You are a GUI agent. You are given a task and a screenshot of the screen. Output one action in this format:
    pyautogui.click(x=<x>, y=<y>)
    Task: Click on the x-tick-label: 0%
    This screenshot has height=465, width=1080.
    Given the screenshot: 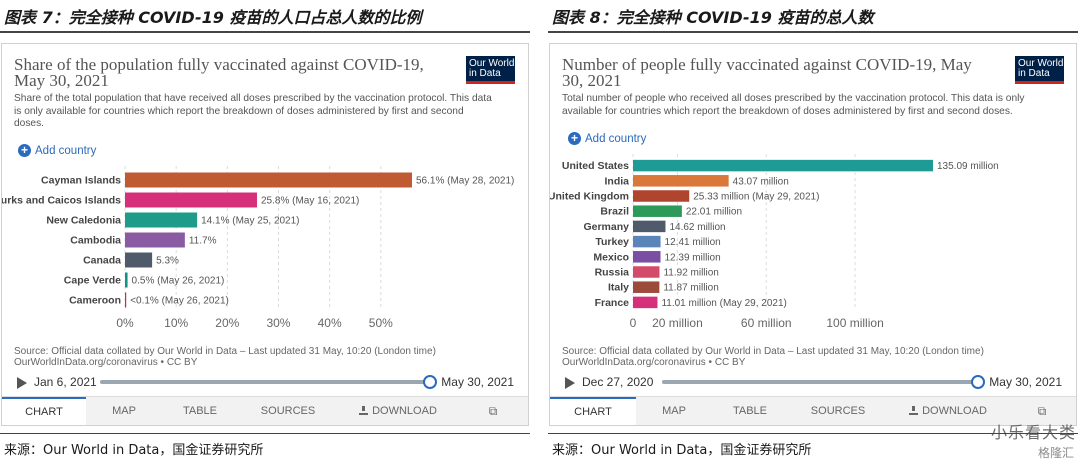 What is the action you would take?
    pyautogui.click(x=125, y=323)
    